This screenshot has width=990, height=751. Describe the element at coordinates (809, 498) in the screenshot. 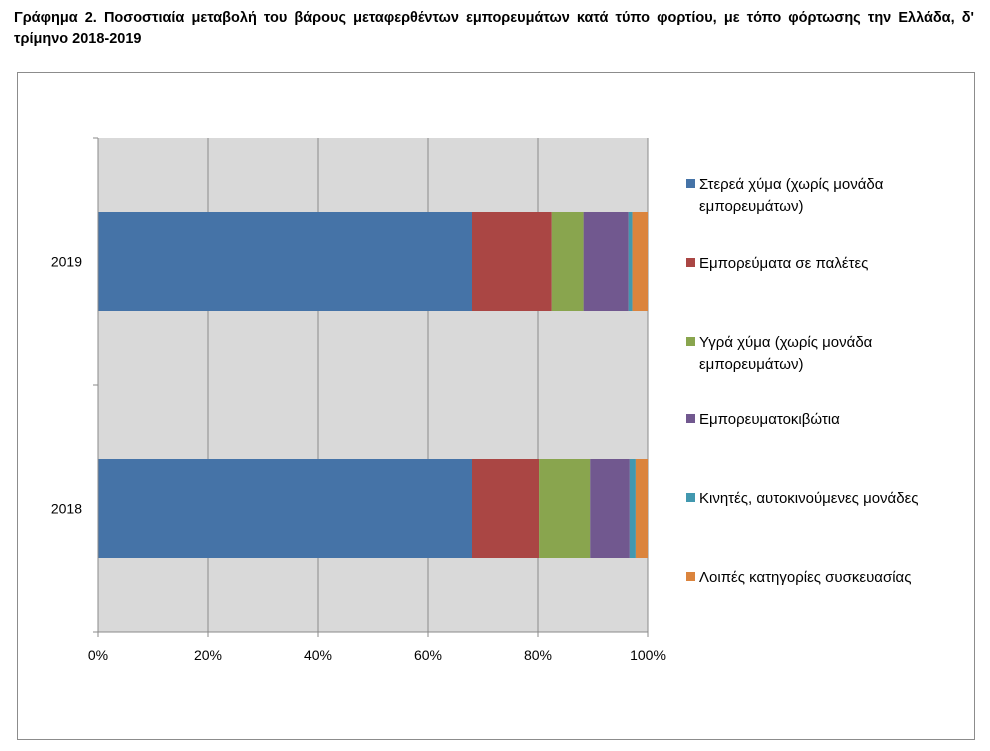

I see `legend-label: Κινητές, αυτοκινούμενες μονάδες` at that location.